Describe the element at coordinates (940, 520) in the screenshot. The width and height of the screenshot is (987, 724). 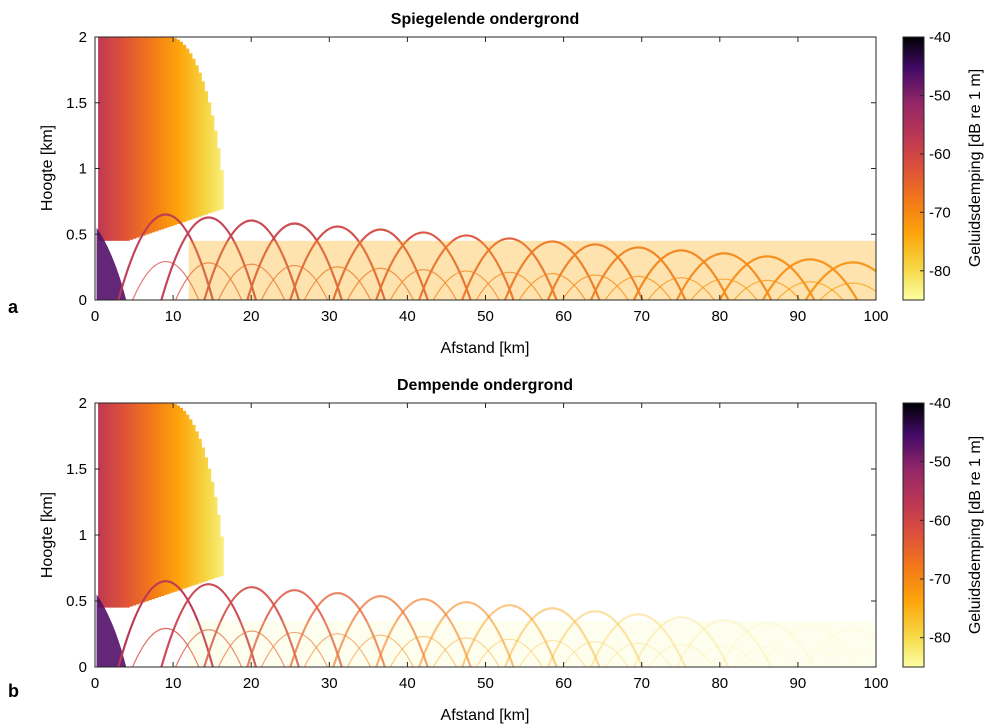
I see `panel-b-colorbar-tick-label: -60` at that location.